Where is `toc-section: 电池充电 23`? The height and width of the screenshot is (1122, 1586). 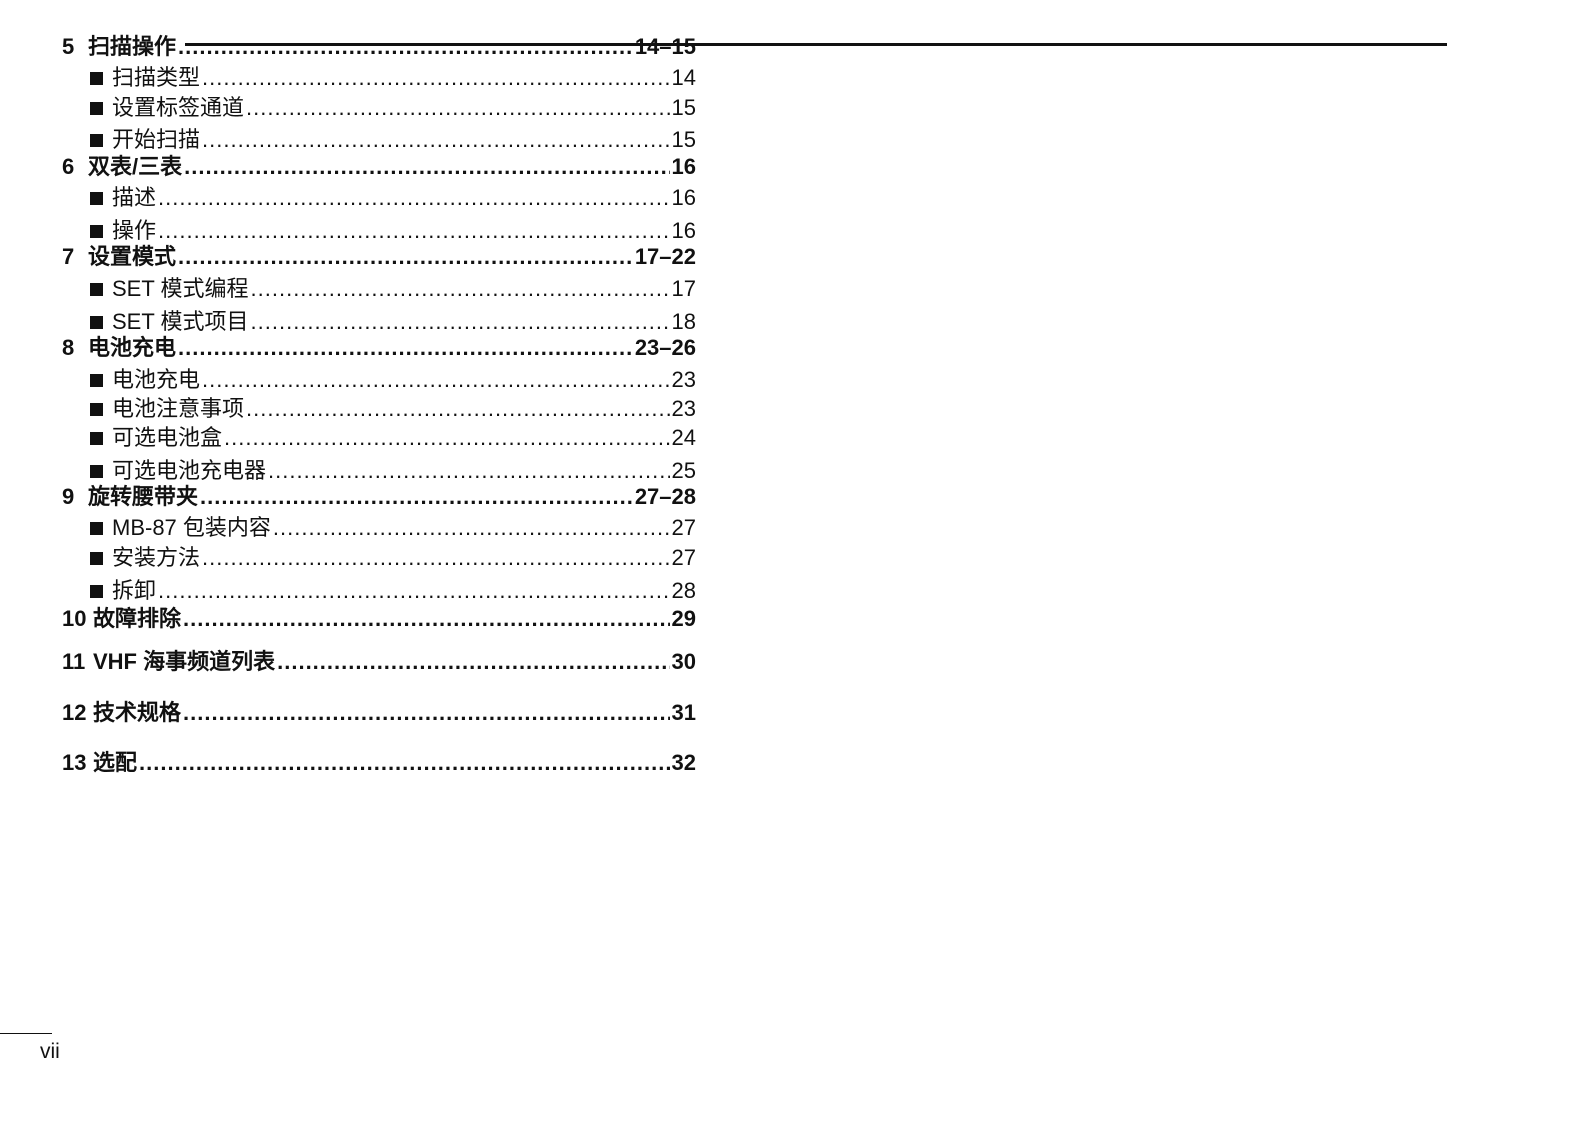
toc-section: 电池充电 23 is located at coordinates (393, 380).